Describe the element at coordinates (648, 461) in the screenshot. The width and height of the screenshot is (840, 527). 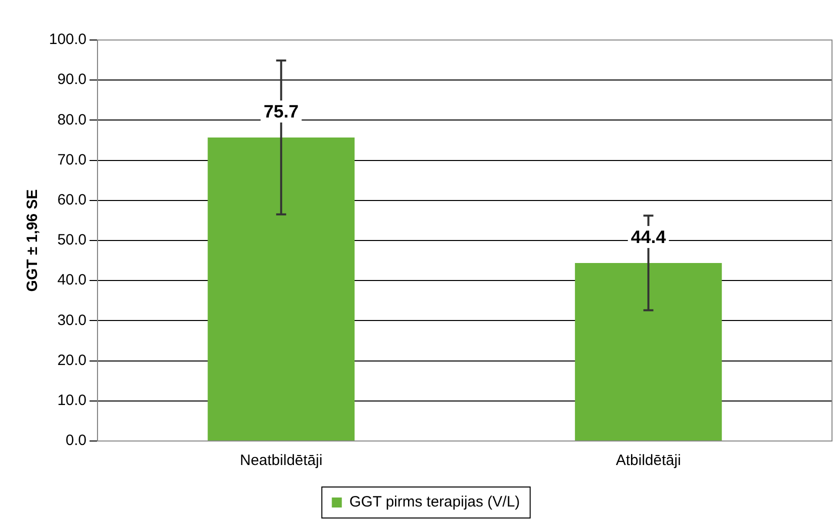
I see `x-tick-label: Atbildētāji` at that location.